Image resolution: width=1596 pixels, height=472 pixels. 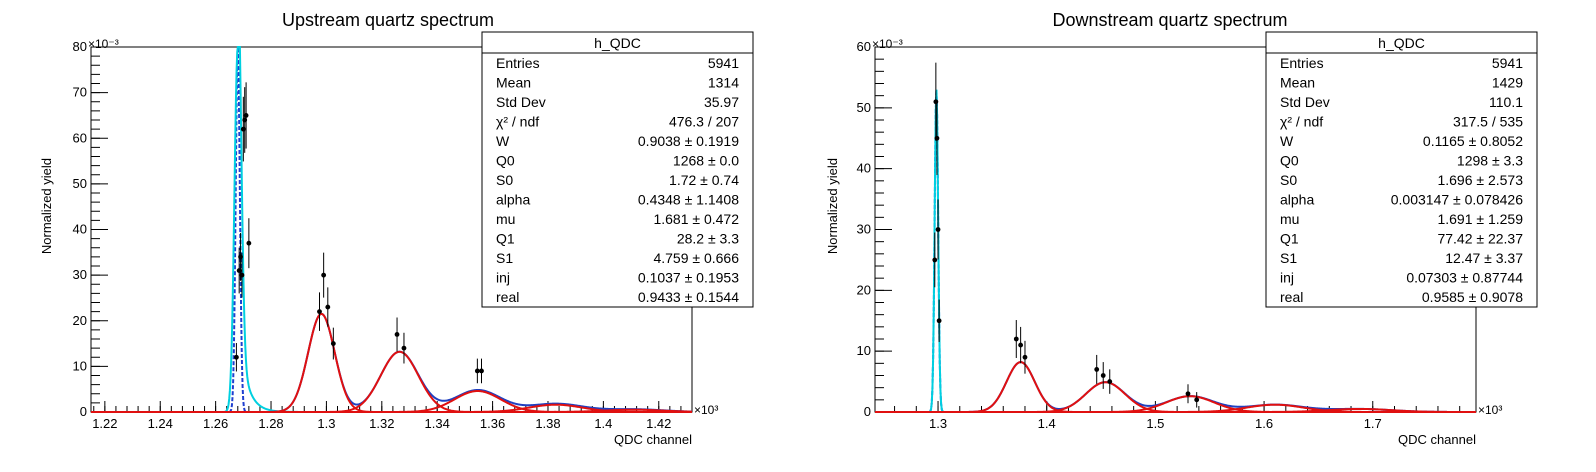 What do you see at coordinates (688, 141) in the screenshot?
I see `stats-row-value: 0.9038 ± 0.1919` at bounding box center [688, 141].